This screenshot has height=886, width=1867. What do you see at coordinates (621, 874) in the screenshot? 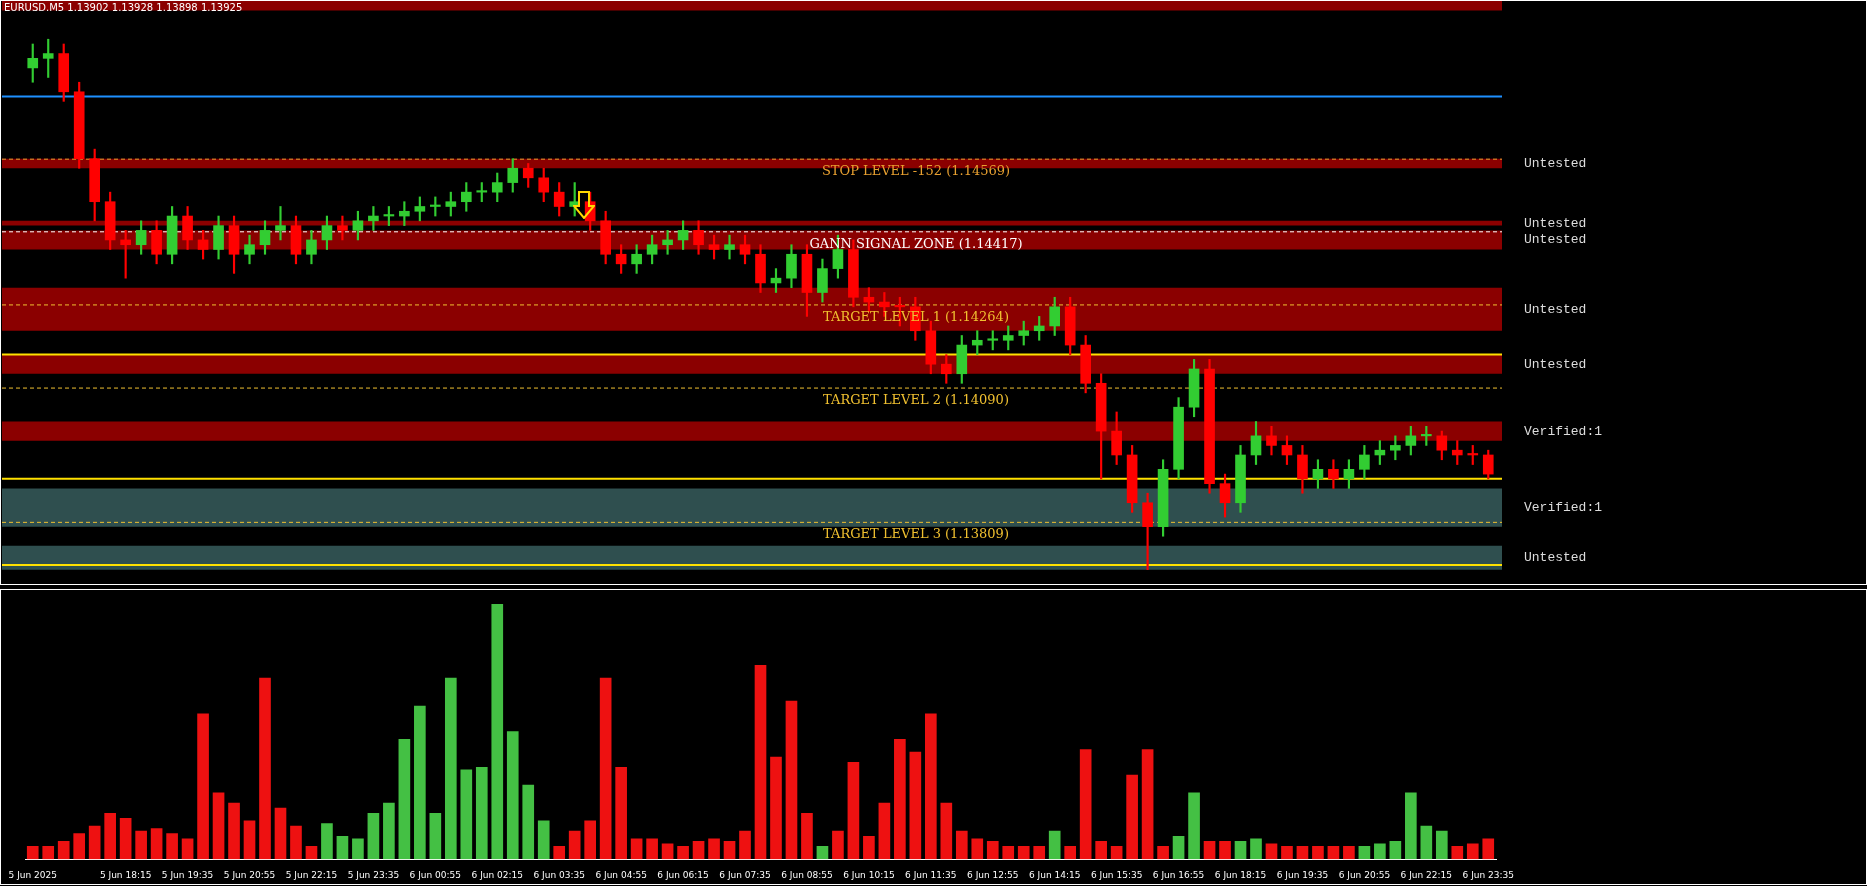
I see `x-tick-label: 6 Jun 04:55` at bounding box center [621, 874].